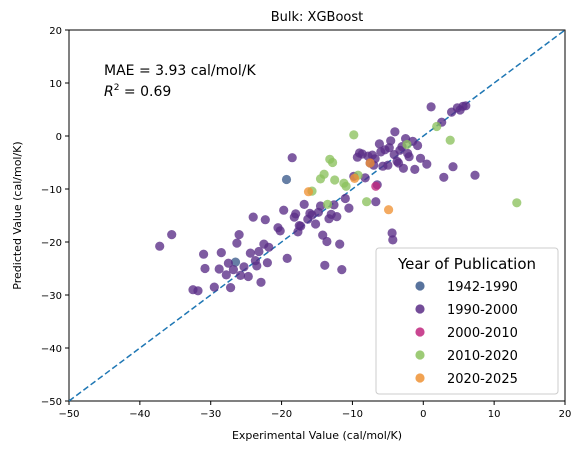  I want to click on r2-annotation: R2 = 0.69, so click(137, 91).